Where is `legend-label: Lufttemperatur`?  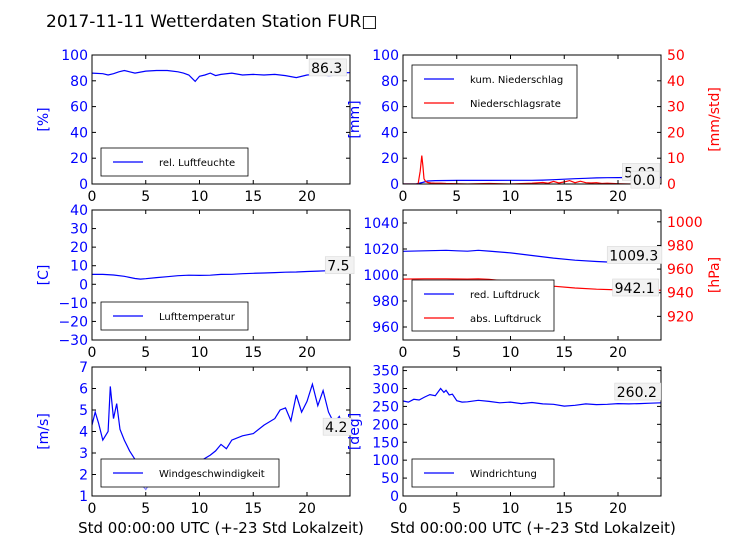
legend-label: Lufttemperatur is located at coordinates (197, 317).